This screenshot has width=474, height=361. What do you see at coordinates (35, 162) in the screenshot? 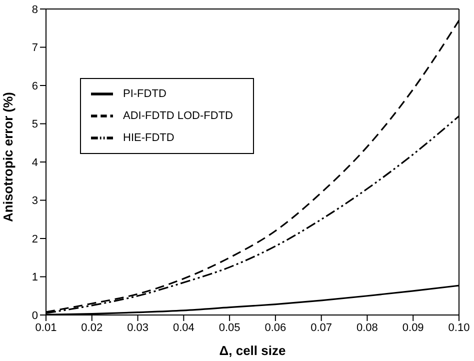
I see `y-tick-label: 4` at bounding box center [35, 162].